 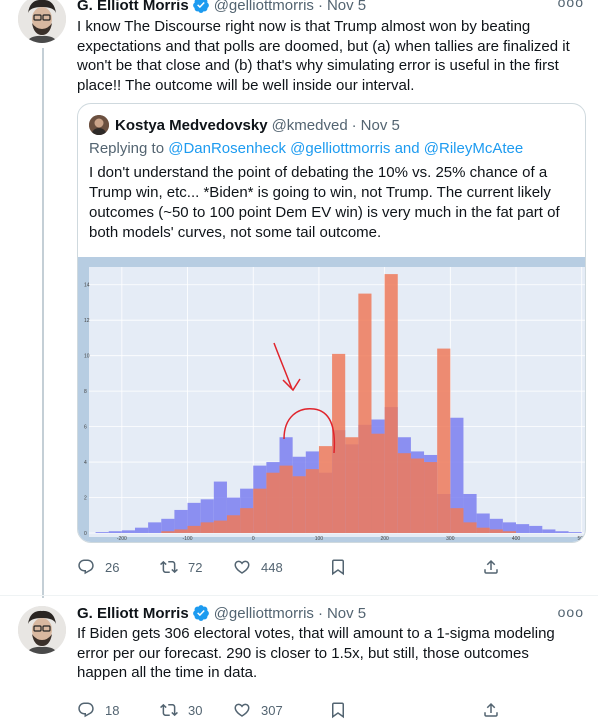 What do you see at coordinates (516, 539) in the screenshot?
I see `x-tick-label: 400` at bounding box center [516, 539].